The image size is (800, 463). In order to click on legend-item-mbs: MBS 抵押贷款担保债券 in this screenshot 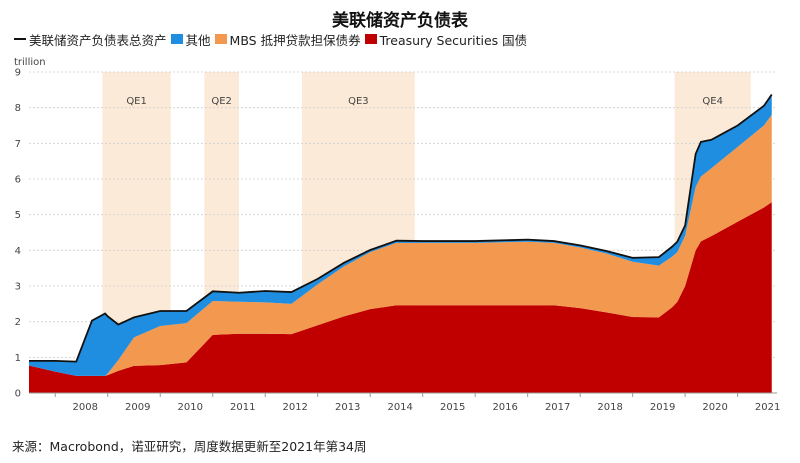, I will do `click(287, 39)`.